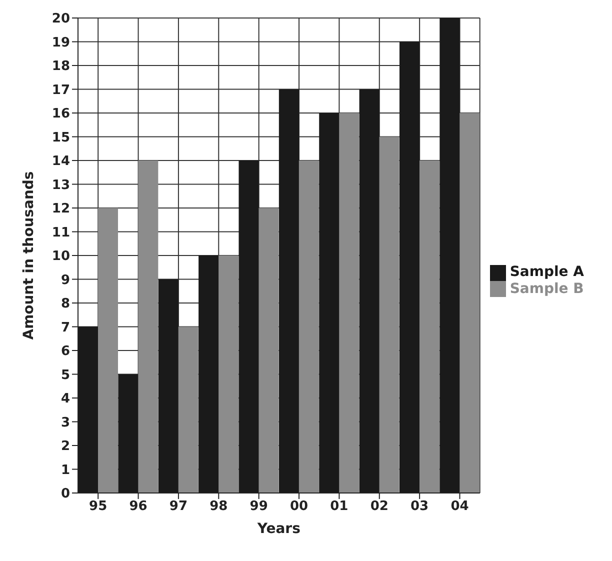 This screenshot has height=561, width=612. What do you see at coordinates (61, 114) in the screenshot?
I see `y-tick-label: 16` at bounding box center [61, 114].